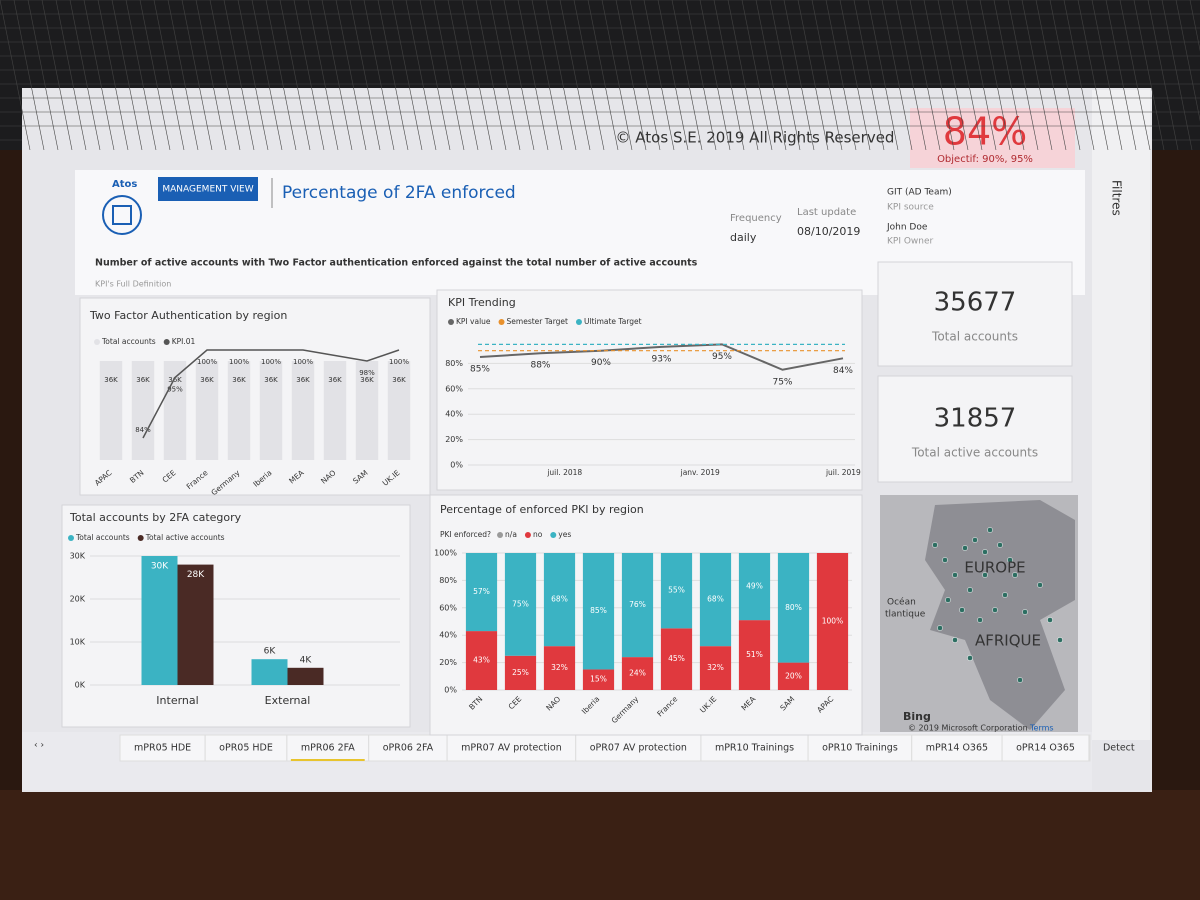 The width and height of the screenshot is (1200, 900). Describe the element at coordinates (520, 603) in the screenshot. I see `data-label: 75%` at that location.